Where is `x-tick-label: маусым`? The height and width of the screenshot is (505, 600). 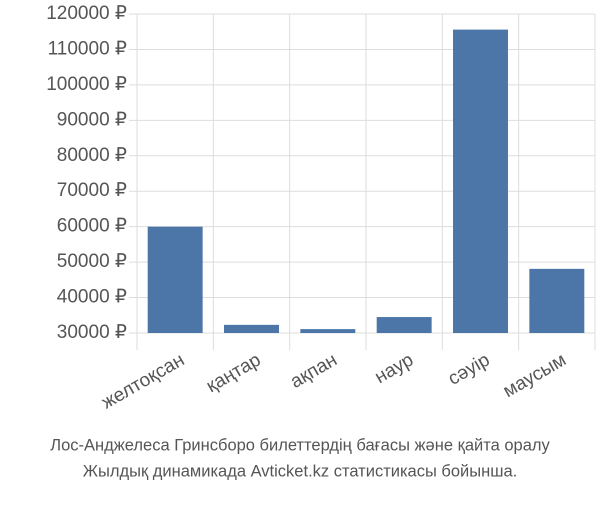
x-tick-label: маусым is located at coordinates (535, 375).